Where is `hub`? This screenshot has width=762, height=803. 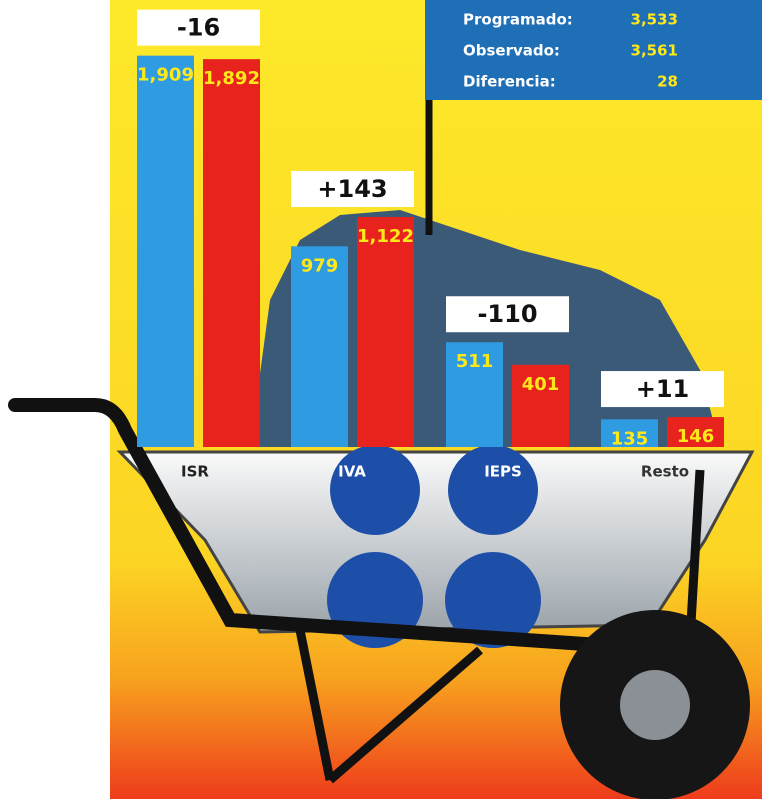 hub is located at coordinates (655, 705).